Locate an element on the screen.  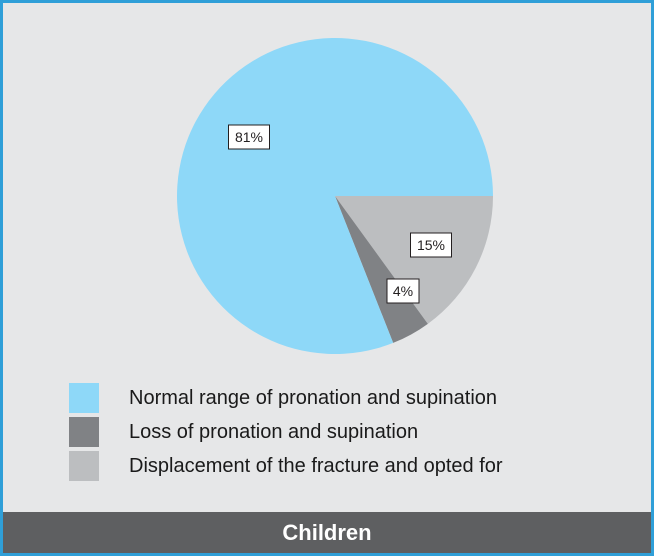
pie-value-label: 81% is located at coordinates (249, 137).